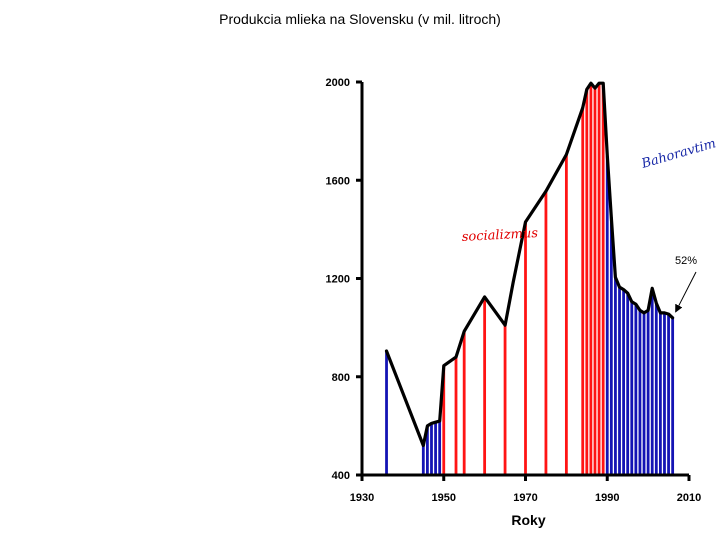  I want to click on x-tick-label-1990: 1990, so click(607, 498).